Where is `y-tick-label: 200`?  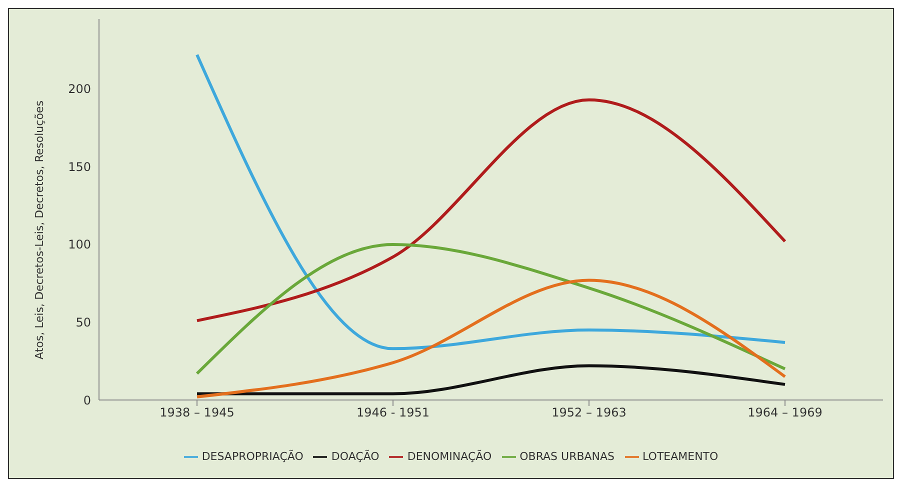
y-tick-label: 200 is located at coordinates (79, 89).